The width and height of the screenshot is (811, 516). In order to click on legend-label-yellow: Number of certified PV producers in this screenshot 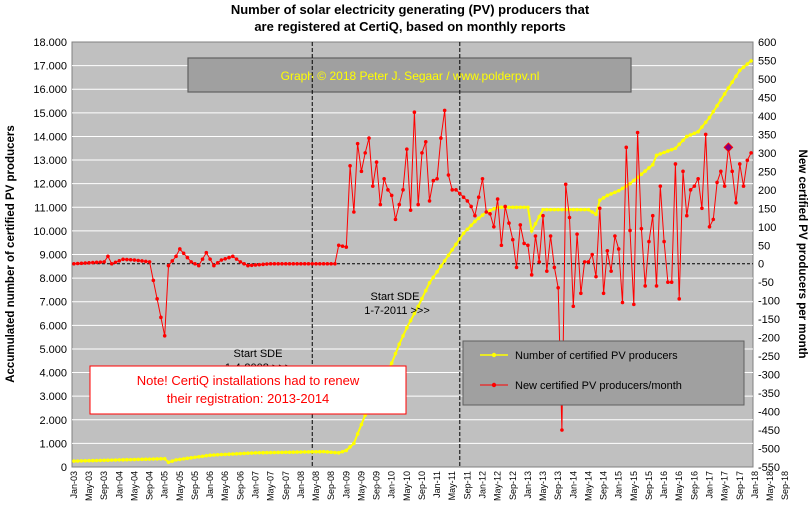, I will do `click(596, 356)`.